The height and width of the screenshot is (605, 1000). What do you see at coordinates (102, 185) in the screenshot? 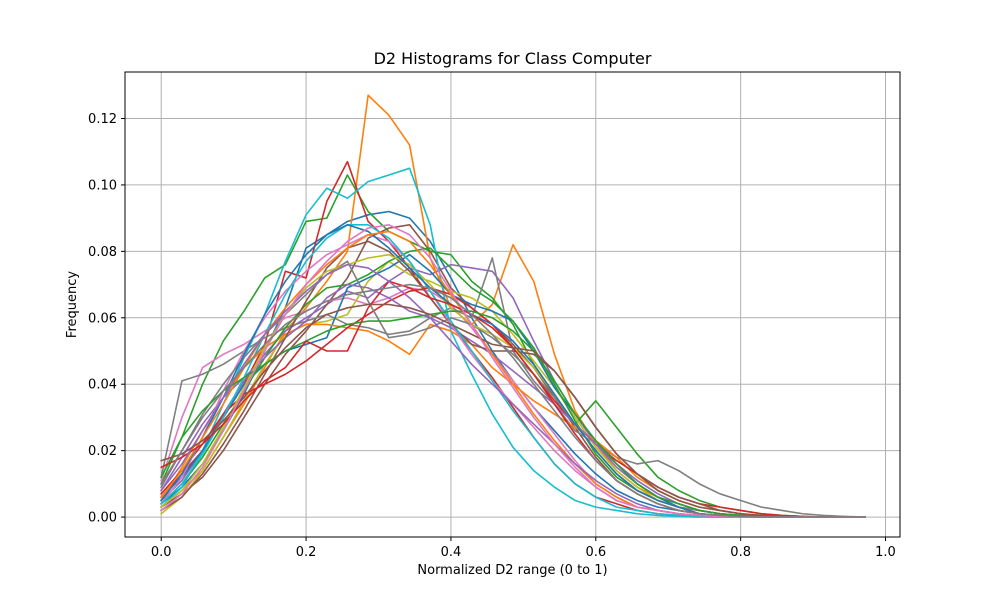
I see `y-tick-label: 0.10` at bounding box center [102, 185].